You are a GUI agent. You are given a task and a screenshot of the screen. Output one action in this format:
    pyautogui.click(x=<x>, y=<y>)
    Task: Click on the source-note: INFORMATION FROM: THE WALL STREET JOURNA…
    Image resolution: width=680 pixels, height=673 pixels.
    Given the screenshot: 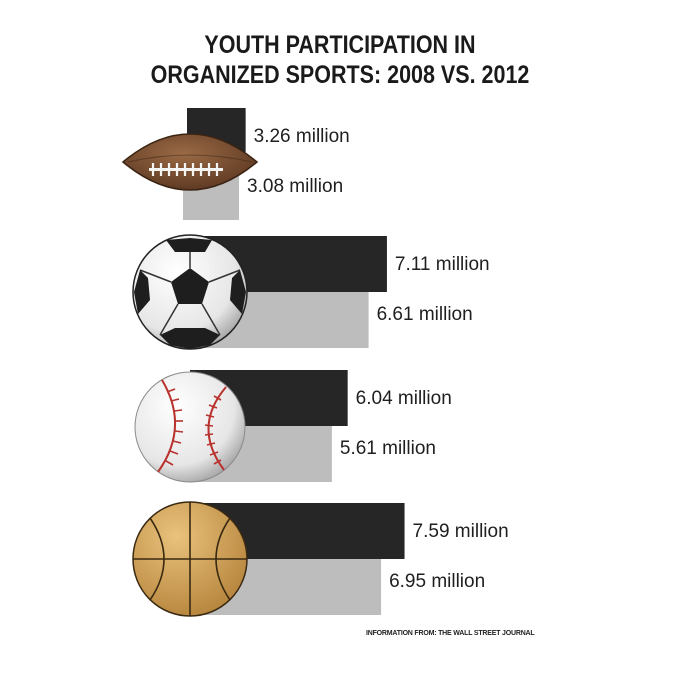 What is the action you would take?
    pyautogui.click(x=450, y=633)
    